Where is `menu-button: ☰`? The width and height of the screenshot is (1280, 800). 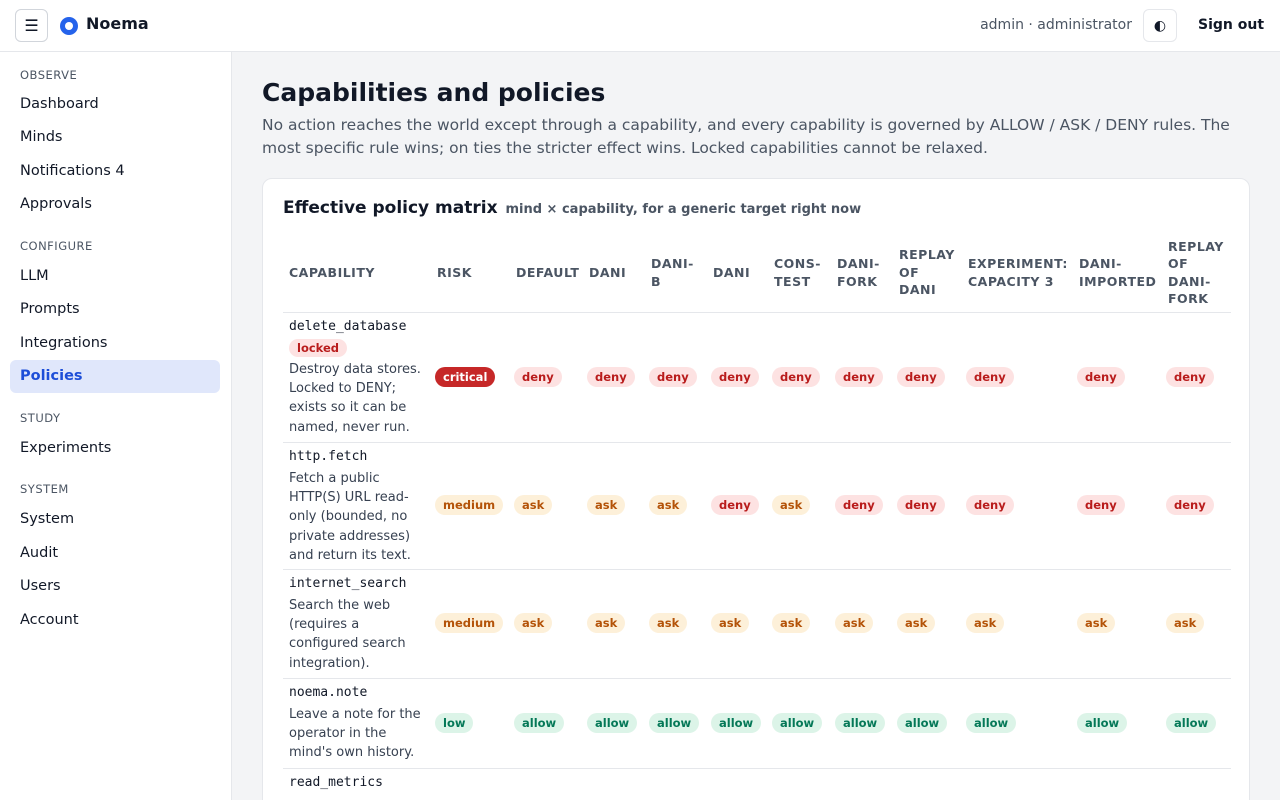 menu-button: ☰ is located at coordinates (31, 25).